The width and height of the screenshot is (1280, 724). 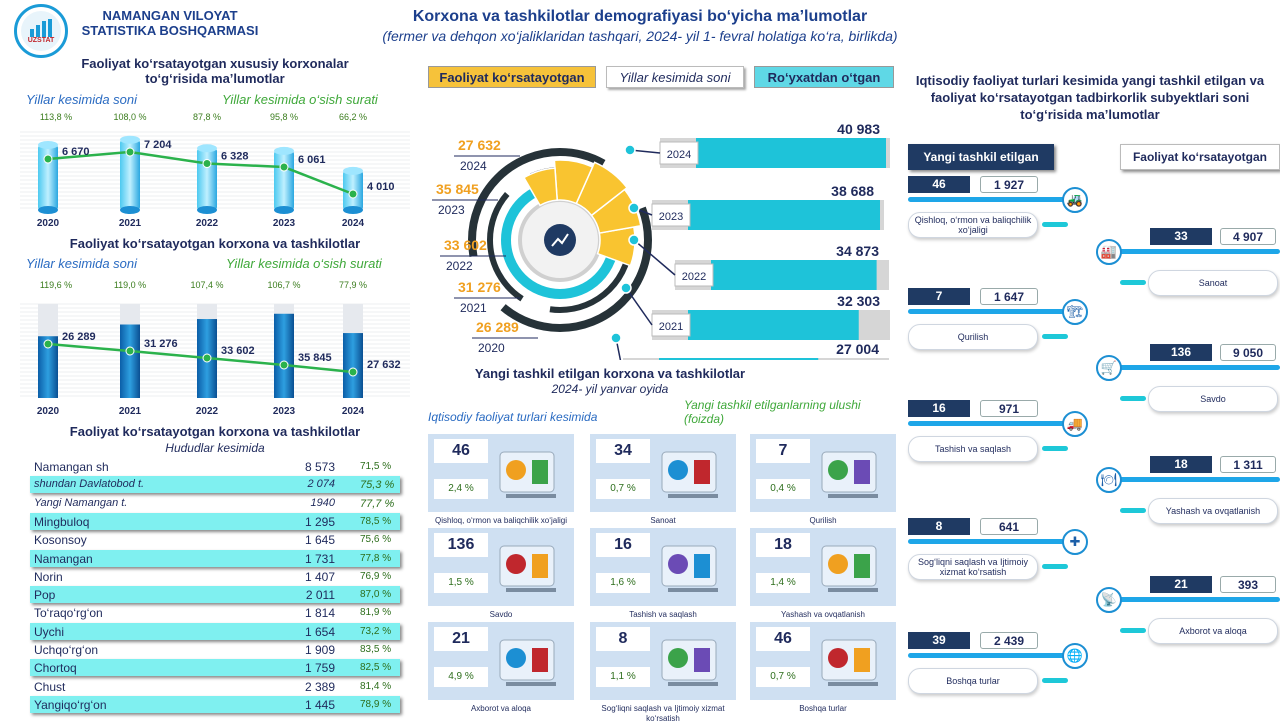 I want to click on region-name: Chortoq, so click(x=55, y=668).